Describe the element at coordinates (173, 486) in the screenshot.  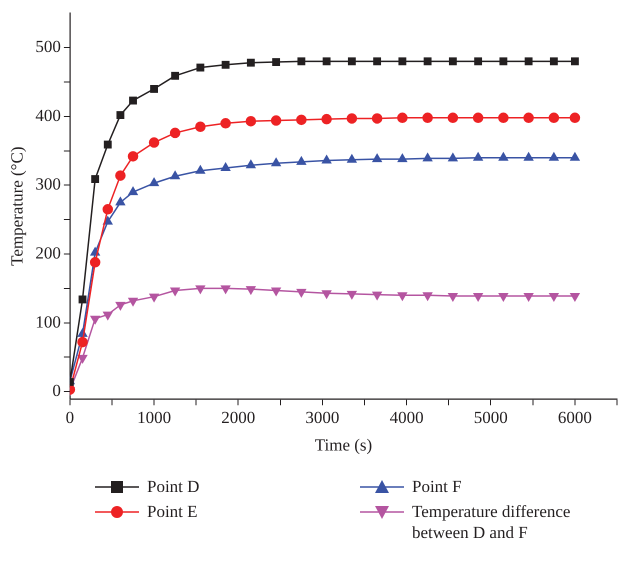
I see `legend-label: Point D` at that location.